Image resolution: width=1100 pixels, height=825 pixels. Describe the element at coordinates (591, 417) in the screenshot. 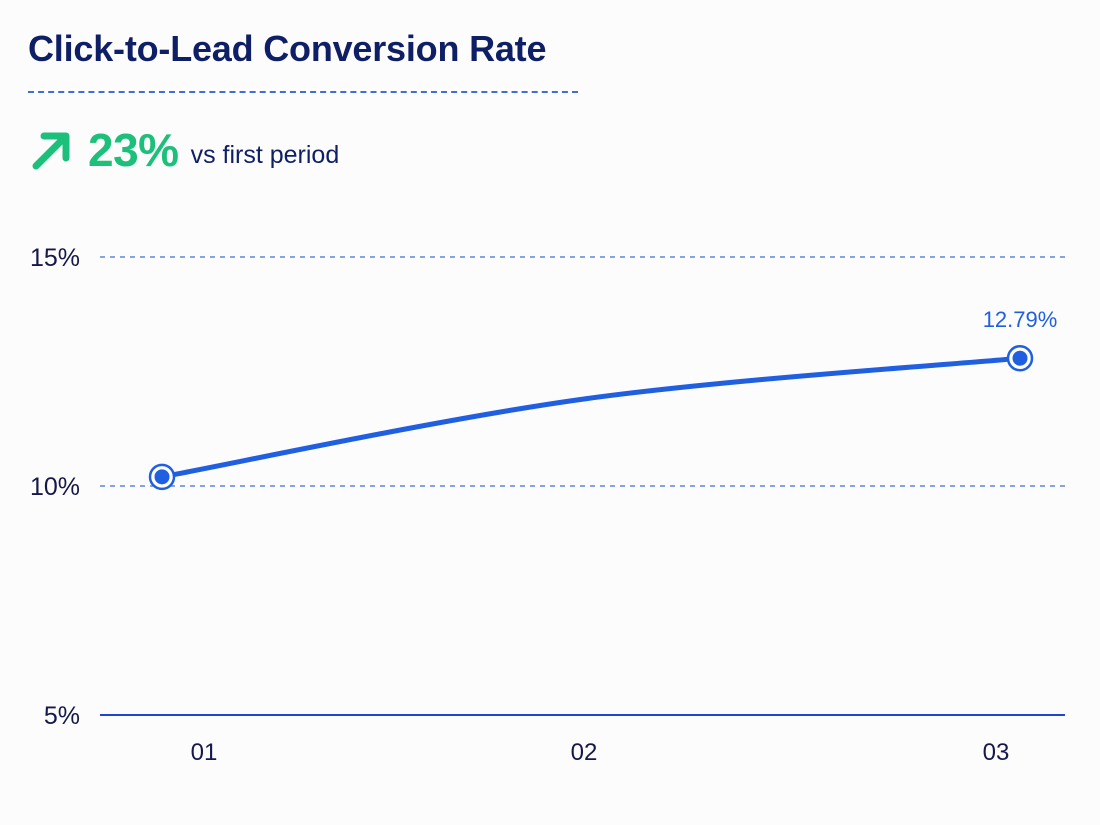

I see `series-line` at that location.